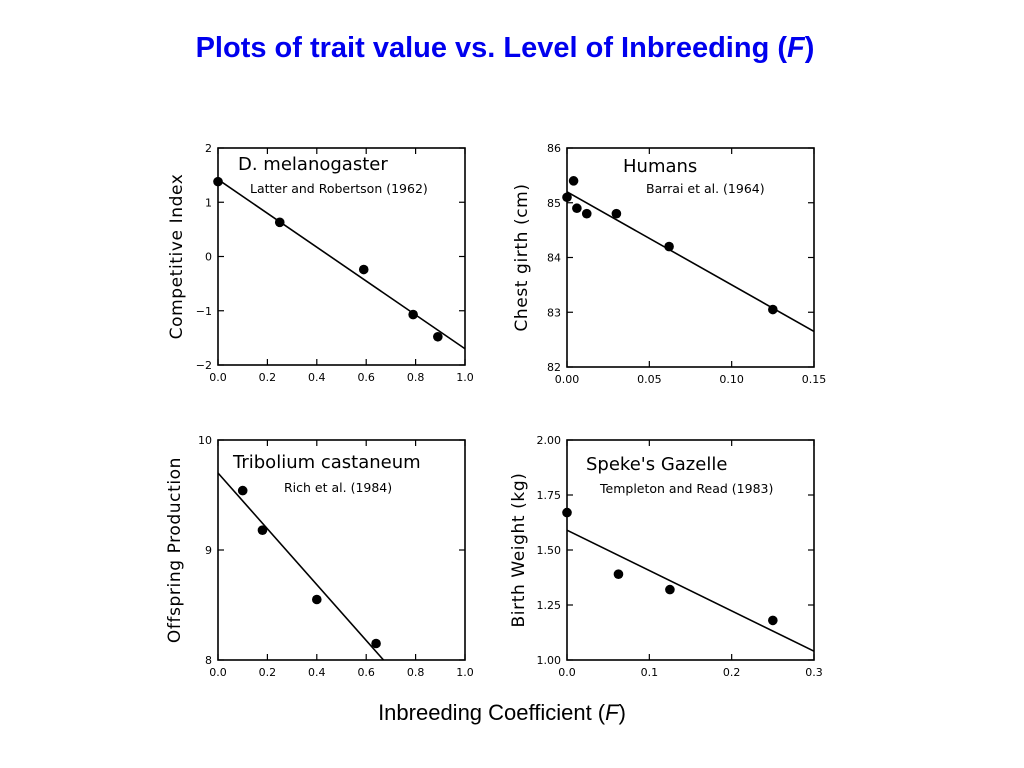 This screenshot has width=1024, height=768. I want to click on y-tick-label: 85, so click(554, 203).